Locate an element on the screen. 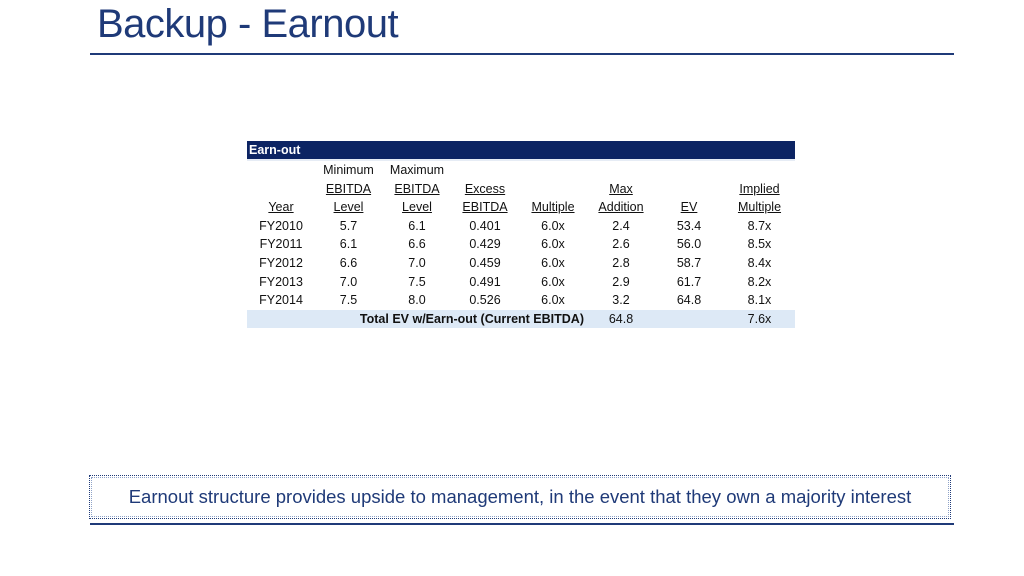 Image resolution: width=1024 pixels, height=576 pixels. table-cell: FY2014 is located at coordinates (281, 300).